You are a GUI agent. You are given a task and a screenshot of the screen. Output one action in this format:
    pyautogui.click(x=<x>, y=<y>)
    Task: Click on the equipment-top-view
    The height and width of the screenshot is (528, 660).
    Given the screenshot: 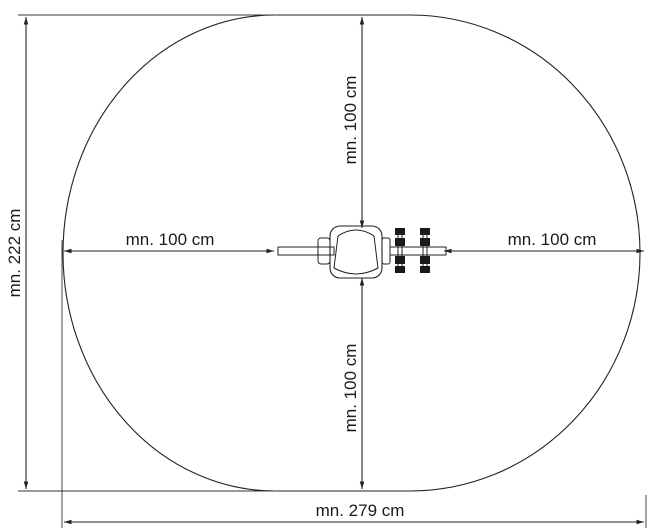 What is the action you would take?
    pyautogui.click(x=362, y=252)
    